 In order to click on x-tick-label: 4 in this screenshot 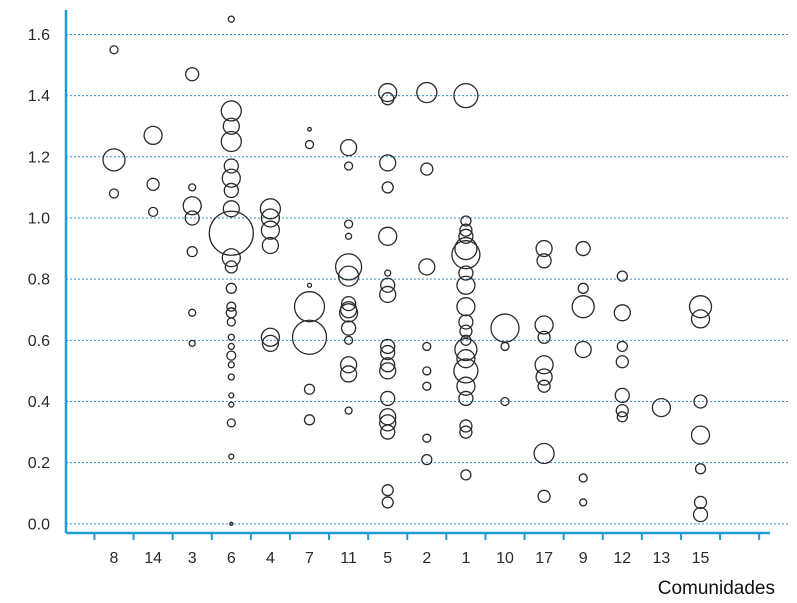, I will do `click(270, 558)`.